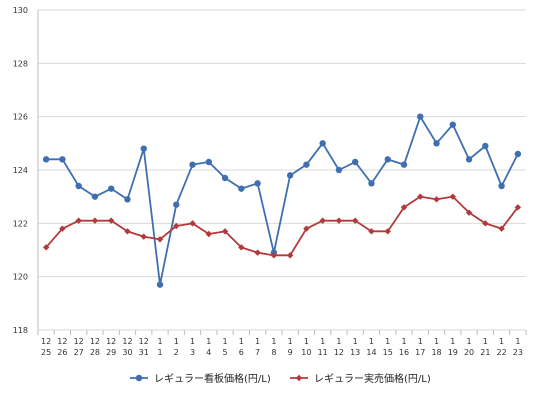 The image size is (560, 402). What do you see at coordinates (20, 277) in the screenshot?
I see `y-tick-label: 120` at bounding box center [20, 277].